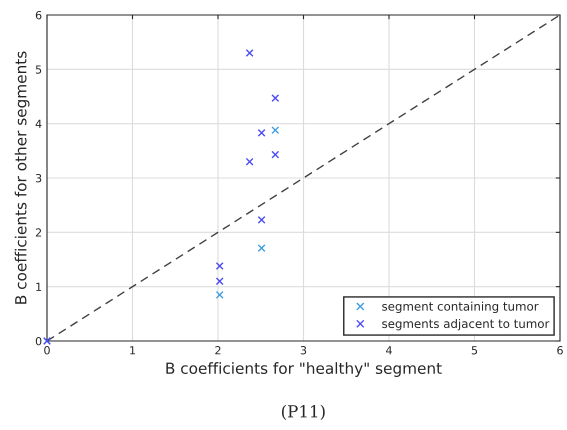  What do you see at coordinates (39, 232) in the screenshot?
I see `y-tick-label: 2` at bounding box center [39, 232].